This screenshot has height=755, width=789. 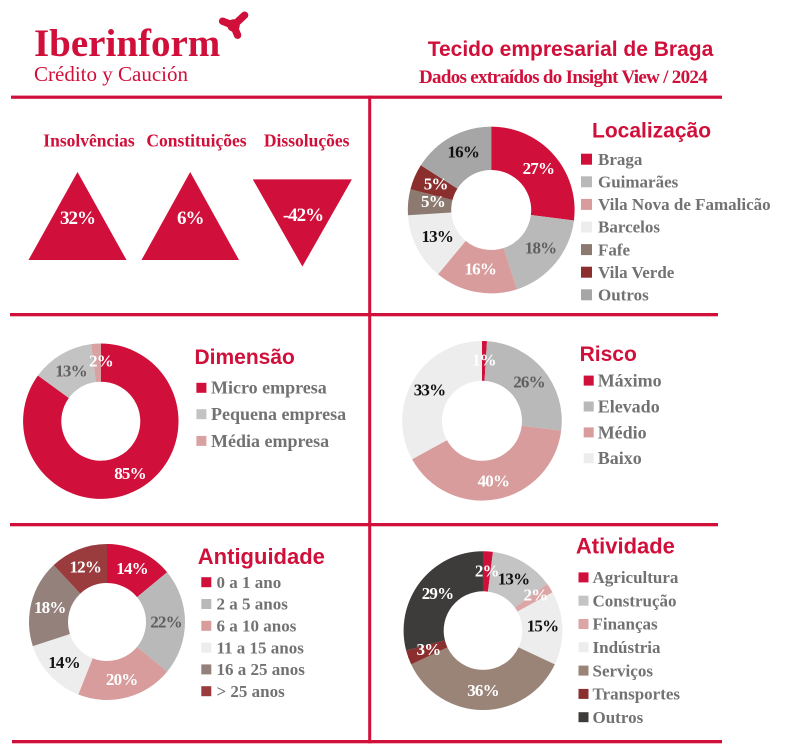 I want to click on svg-text: Risco, so click(x=608, y=354).